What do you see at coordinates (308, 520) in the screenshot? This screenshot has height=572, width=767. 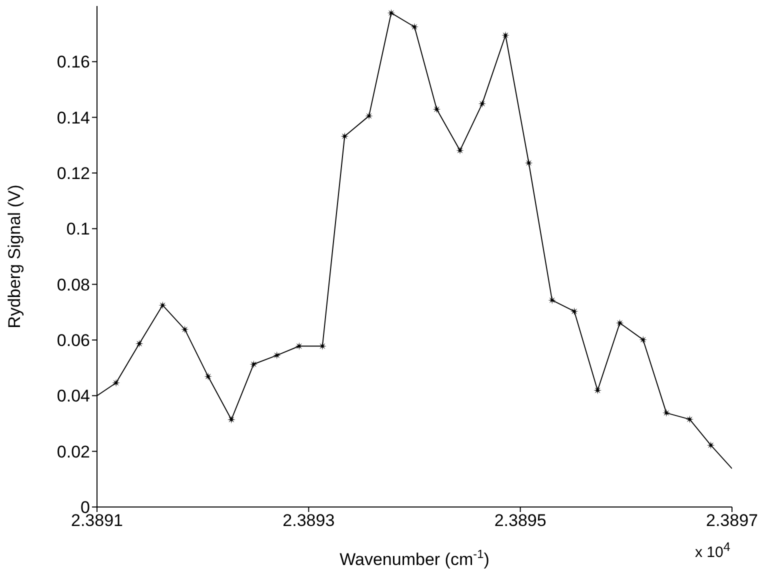 I see `x-tick-label: 2.3893` at bounding box center [308, 520].